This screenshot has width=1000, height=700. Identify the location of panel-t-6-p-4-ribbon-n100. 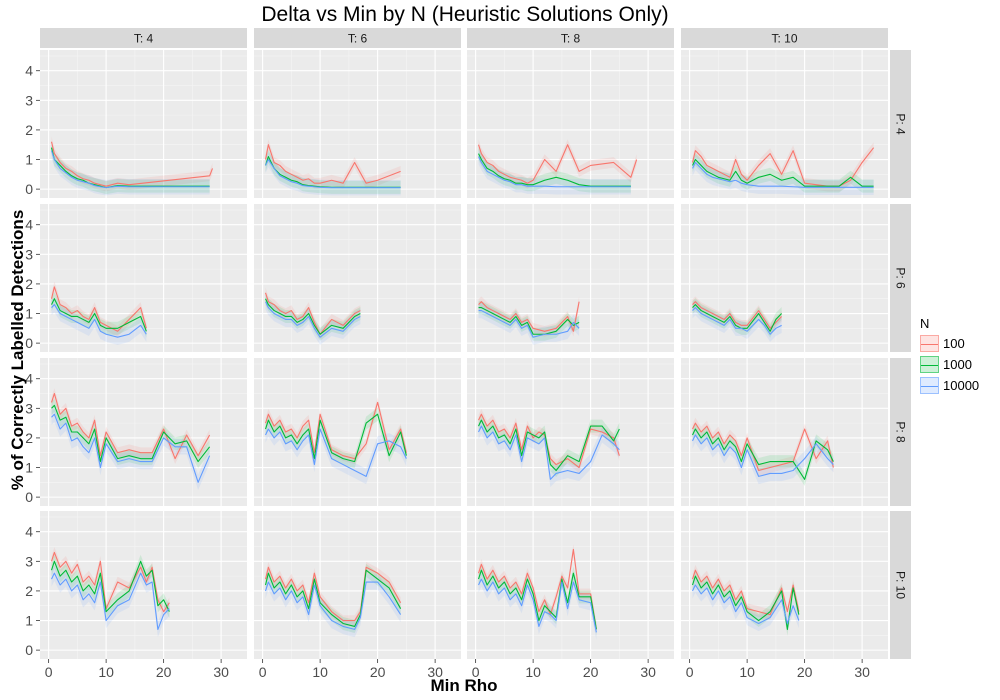
(333, 164).